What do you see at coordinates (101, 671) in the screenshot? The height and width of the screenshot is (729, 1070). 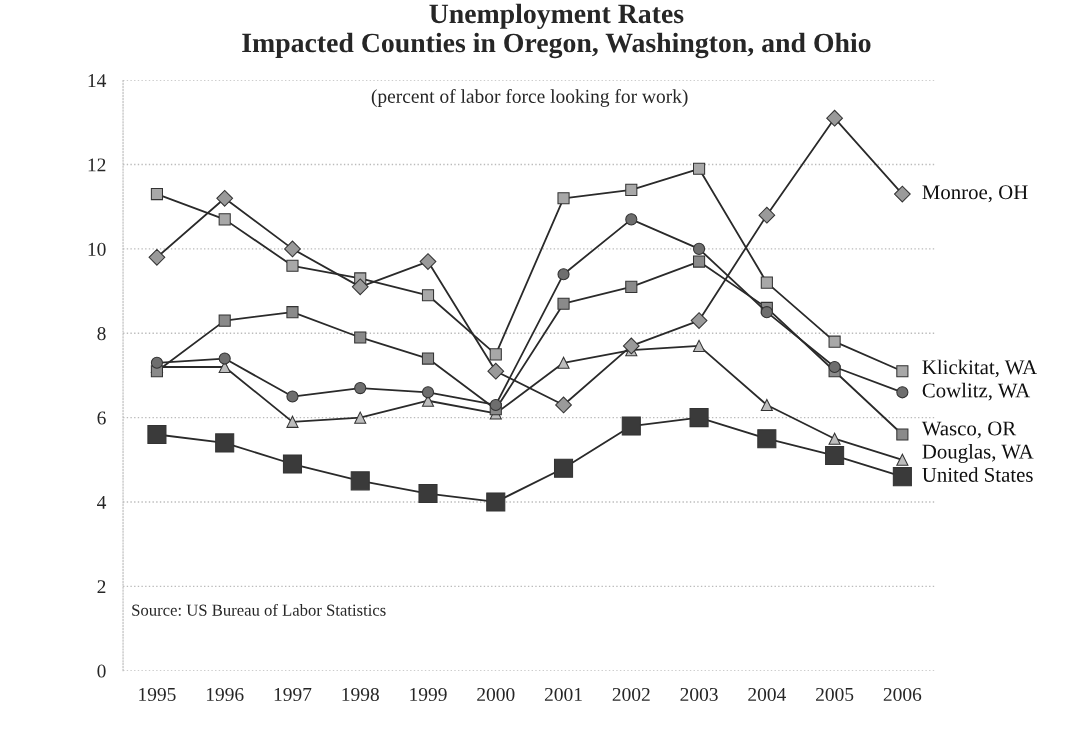 I see `y-tick-label: 0` at bounding box center [101, 671].